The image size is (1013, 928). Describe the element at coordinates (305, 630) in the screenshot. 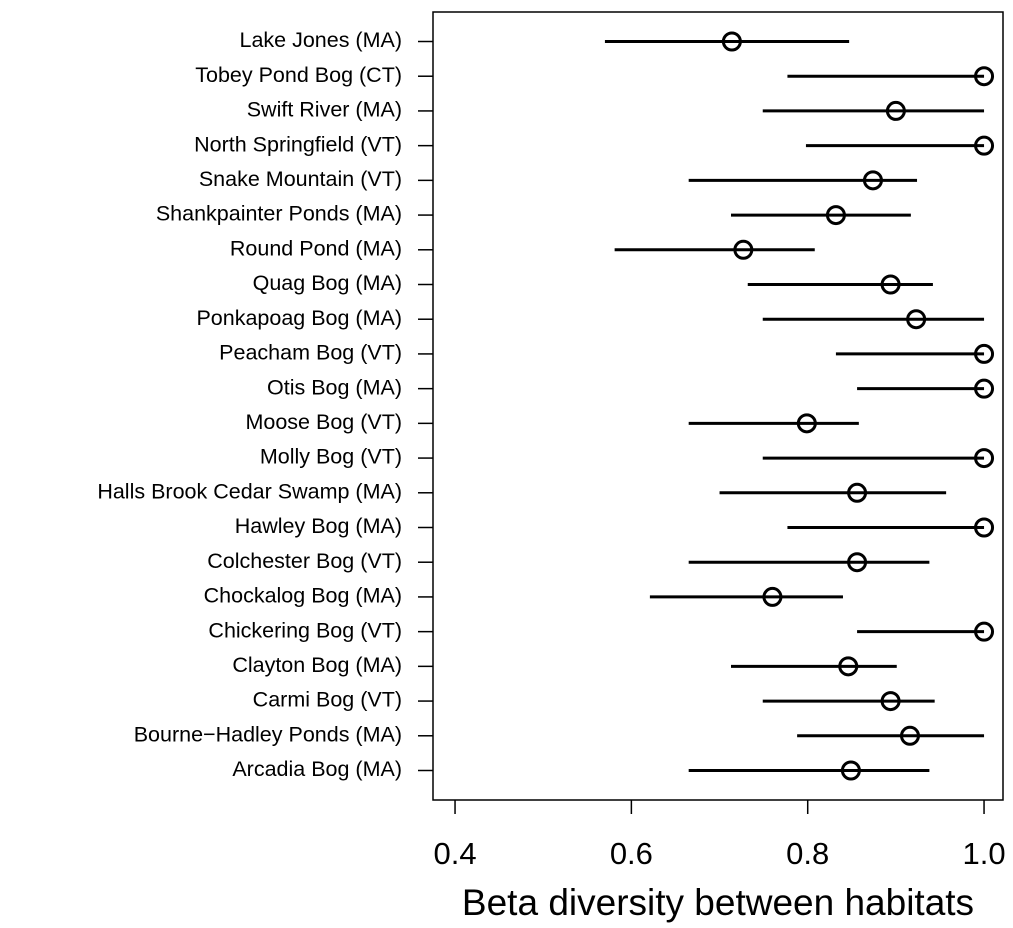

I see `y-tick-label: Chickering Bog (VT)` at that location.